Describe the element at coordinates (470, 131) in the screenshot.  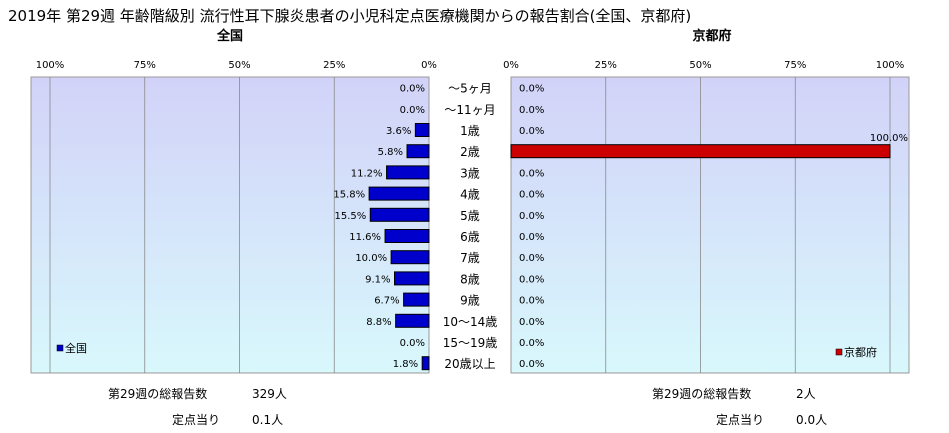
I see `age-category-label: 1歳` at that location.